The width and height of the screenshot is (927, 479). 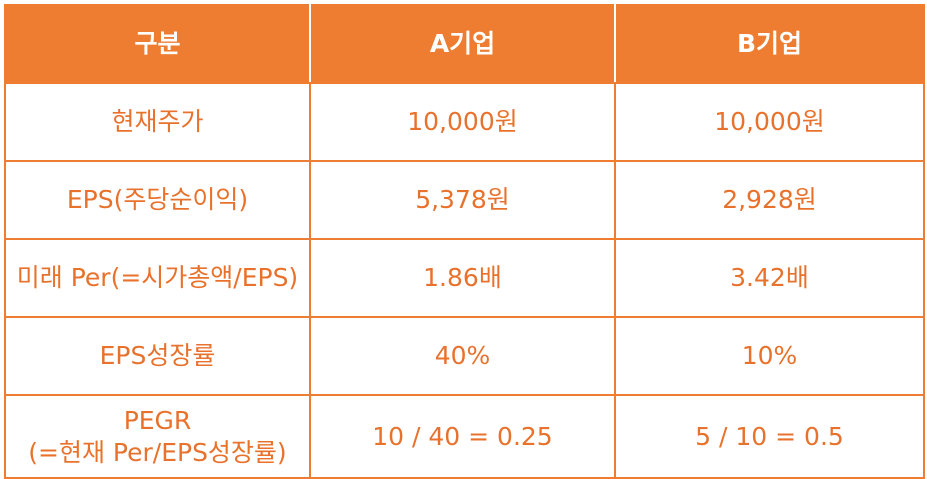 What do you see at coordinates (157, 44) in the screenshot?
I see `header-category: 구분` at bounding box center [157, 44].